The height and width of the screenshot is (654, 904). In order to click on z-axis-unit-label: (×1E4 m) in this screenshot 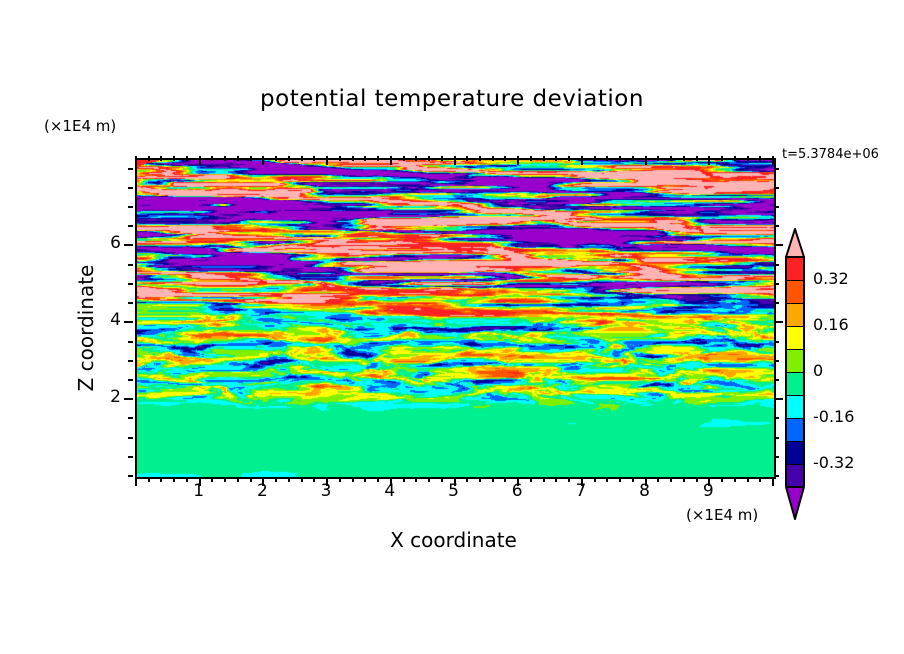, I will do `click(80, 126)`.